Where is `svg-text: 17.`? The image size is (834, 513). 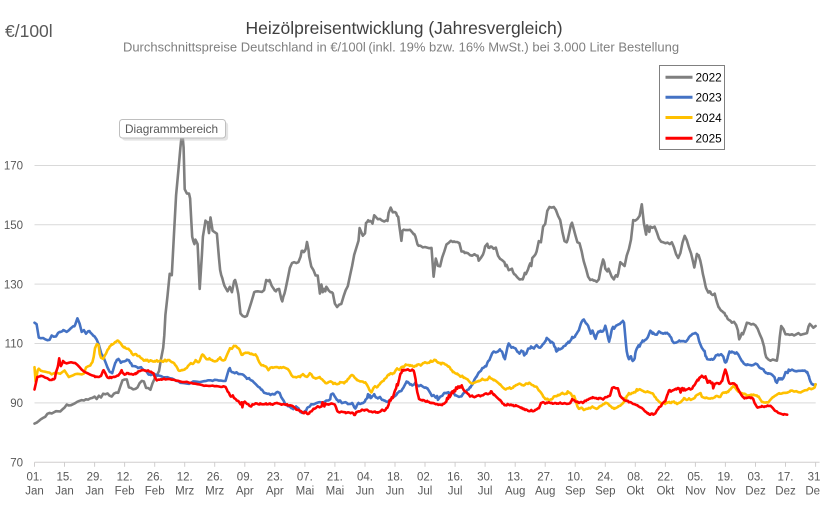 svg-text: 17. is located at coordinates (786, 478).